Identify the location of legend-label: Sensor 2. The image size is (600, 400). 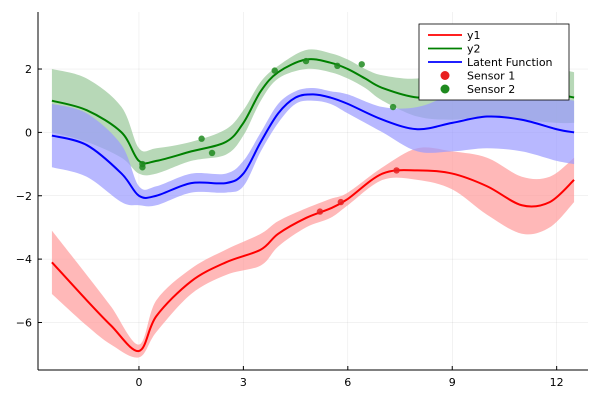
(491, 89).